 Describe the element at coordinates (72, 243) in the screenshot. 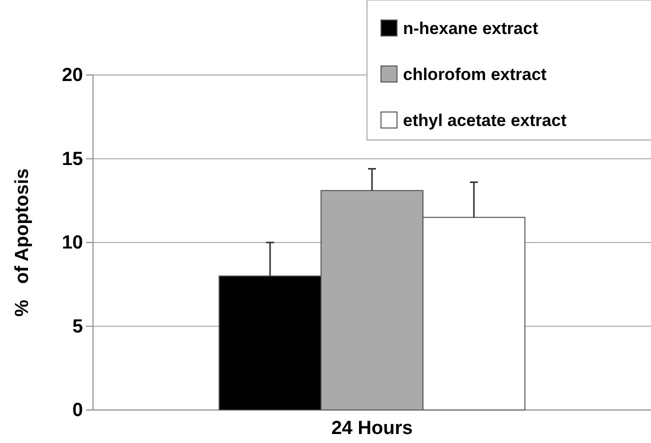

I see `y-tick-label: 10` at that location.